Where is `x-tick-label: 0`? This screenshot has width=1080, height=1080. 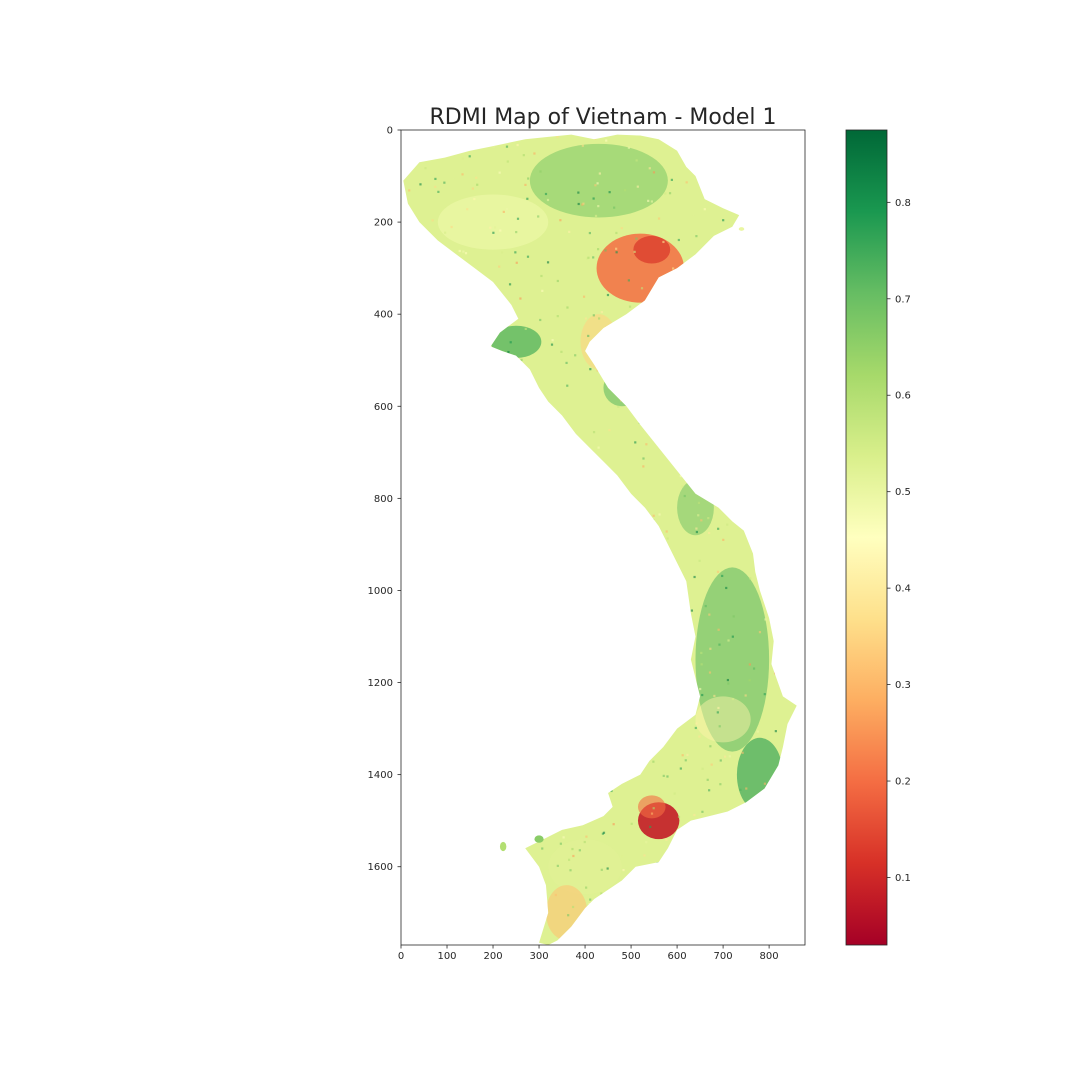 x-tick-label: 0 is located at coordinates (401, 956).